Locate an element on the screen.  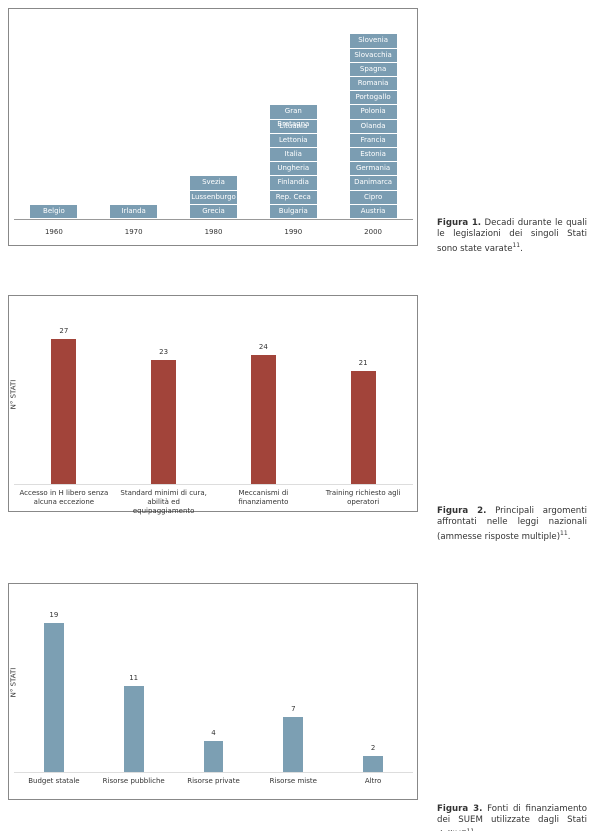
tile: Lituania is located at coordinates (293, 125).